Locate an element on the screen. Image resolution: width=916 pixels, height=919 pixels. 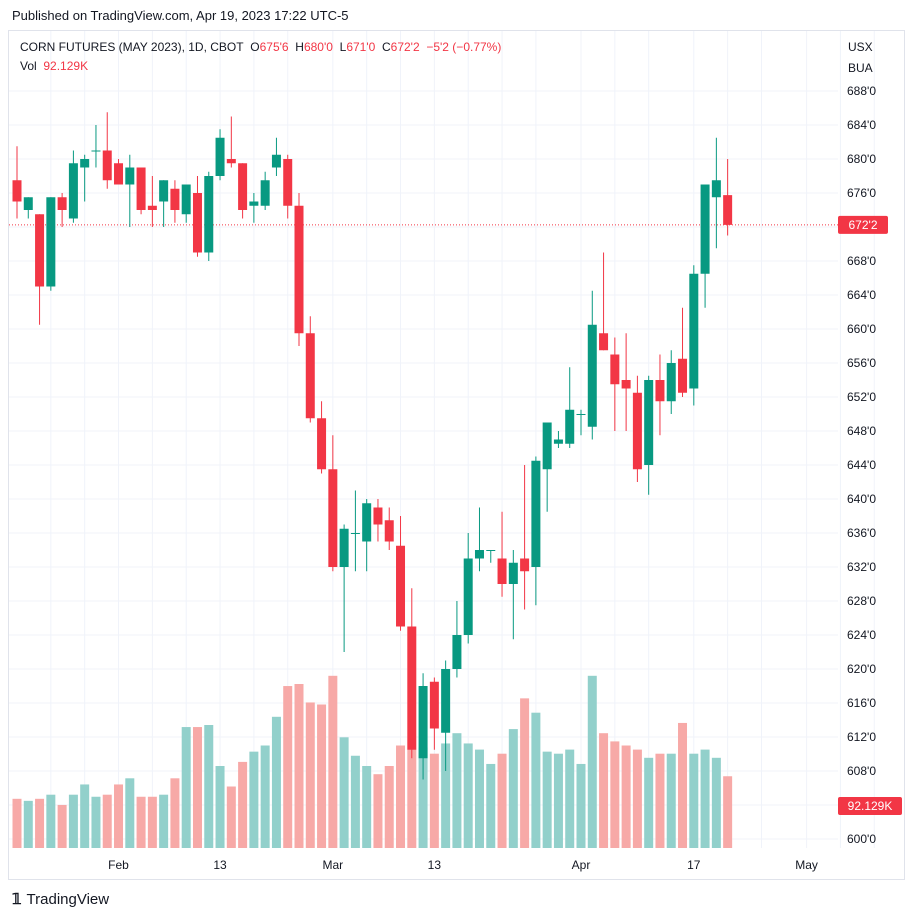
legend-open-value: 675'6 is located at coordinates (274, 47).